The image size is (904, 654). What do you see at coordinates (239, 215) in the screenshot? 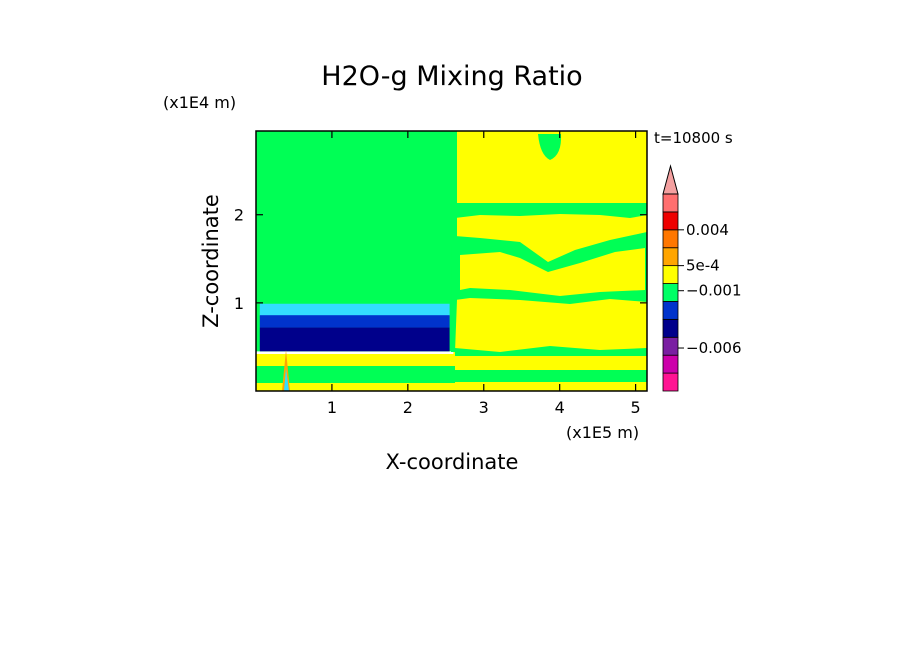
I see `y-tick-label: 2` at bounding box center [239, 215].